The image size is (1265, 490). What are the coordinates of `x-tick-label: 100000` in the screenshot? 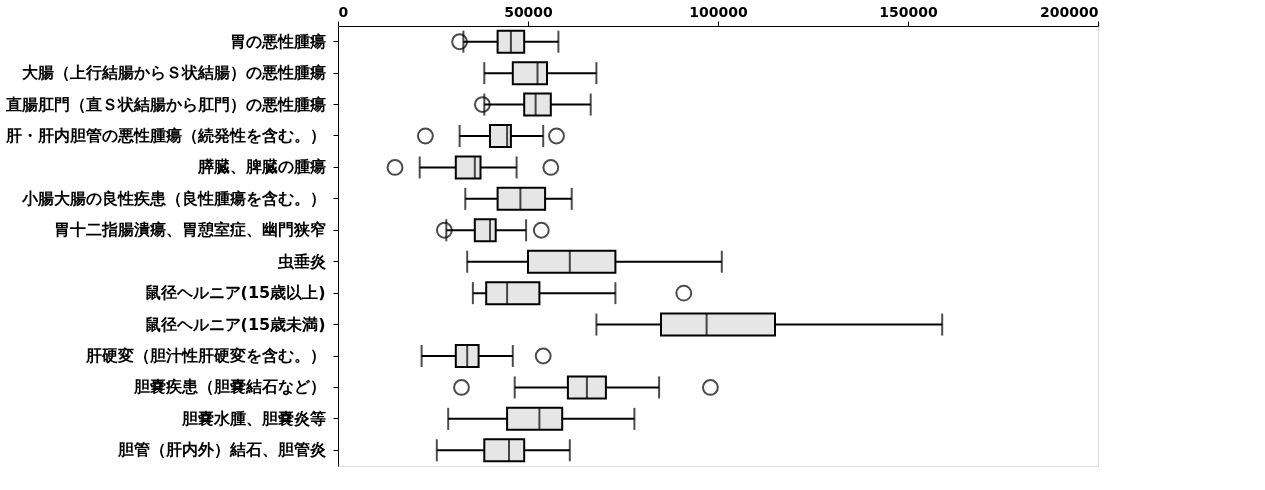 It's located at (718, 11).